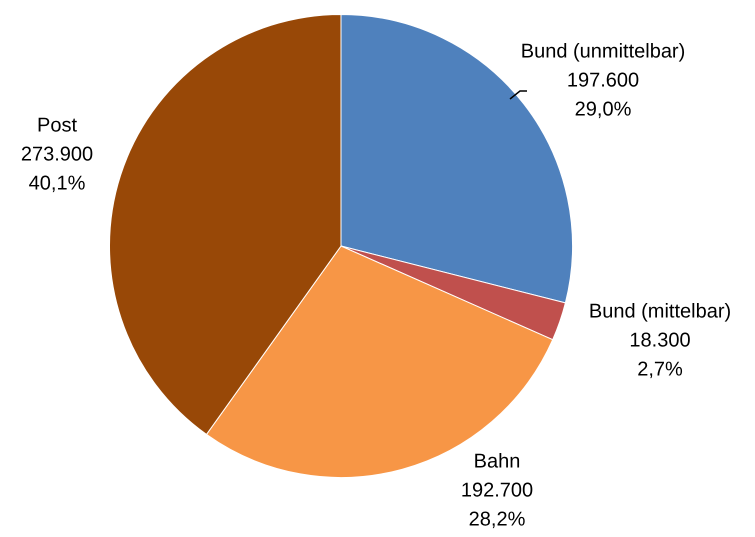  I want to click on data-label: 273.900 40,1%, so click(57, 169).